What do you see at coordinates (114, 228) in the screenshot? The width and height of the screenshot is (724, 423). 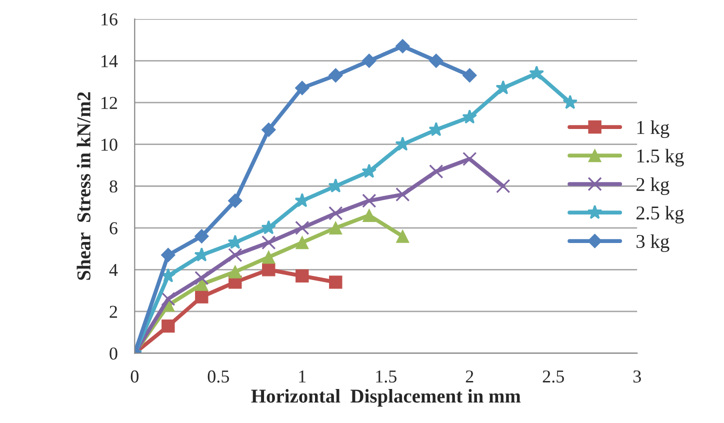 I see `y-tick-label: 6` at bounding box center [114, 228].